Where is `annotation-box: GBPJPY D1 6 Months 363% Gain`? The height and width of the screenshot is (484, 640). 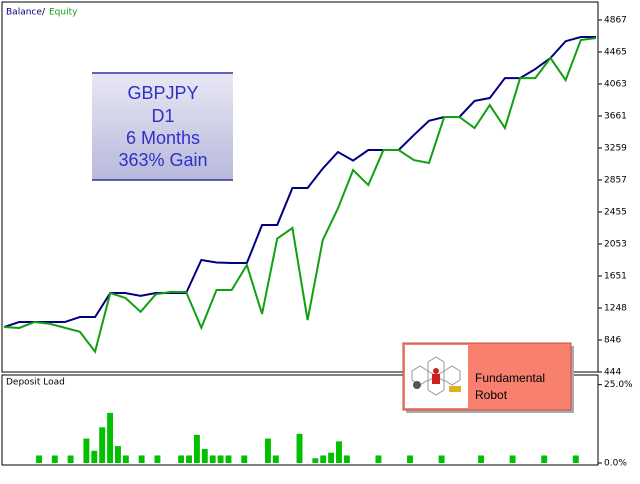 annotation-box: GBPJPY D1 6 Months 363% Gain is located at coordinates (162, 126).